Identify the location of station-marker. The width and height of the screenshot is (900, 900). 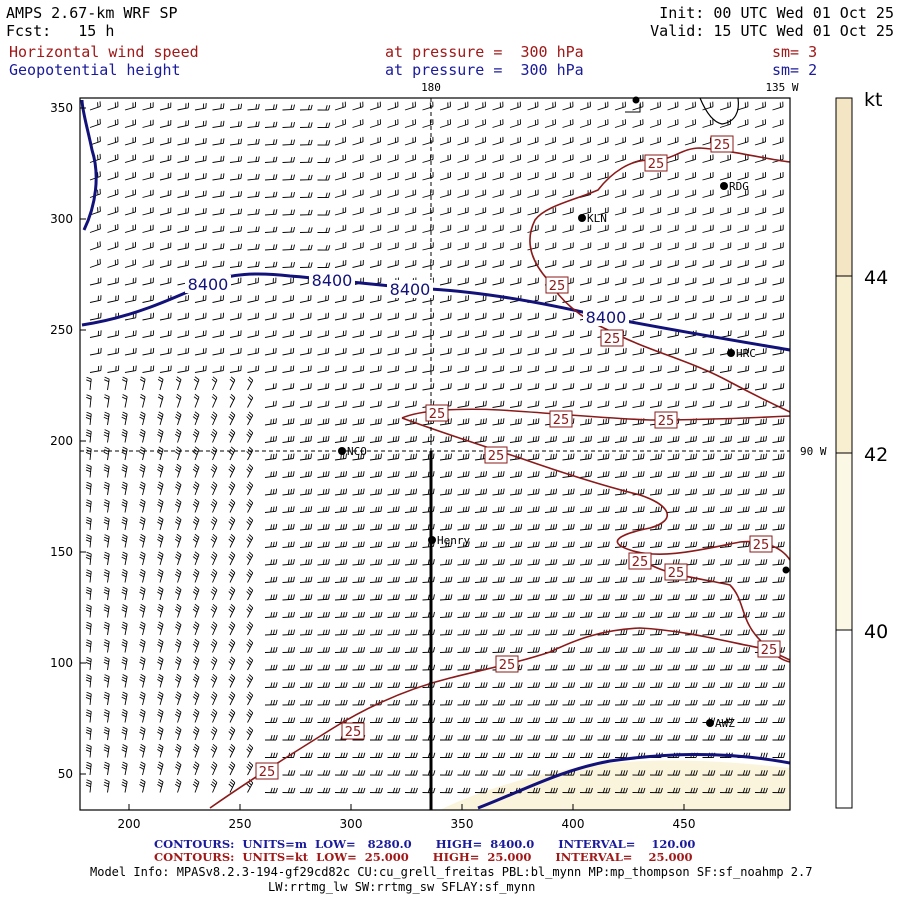
(786, 570).